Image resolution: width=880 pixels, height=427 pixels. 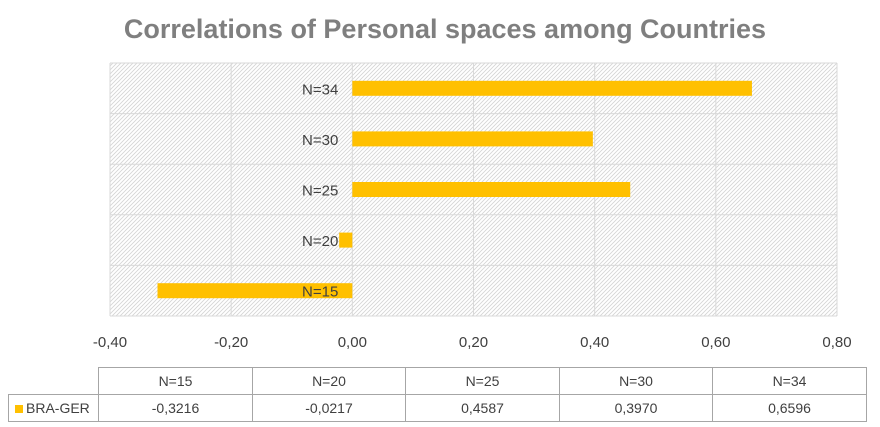 I want to click on data-table-corner, so click(x=53, y=381).